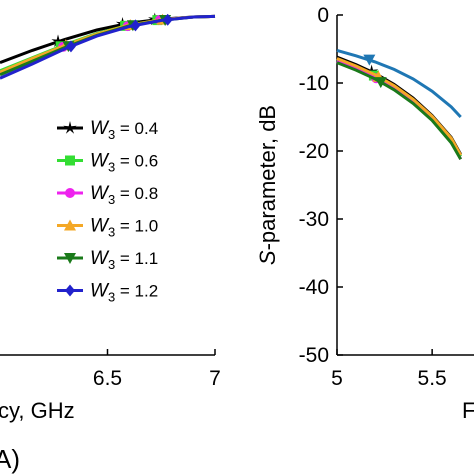 This screenshot has height=474, width=474. I want to click on left-x-tick-label-2: 7, so click(215, 378).